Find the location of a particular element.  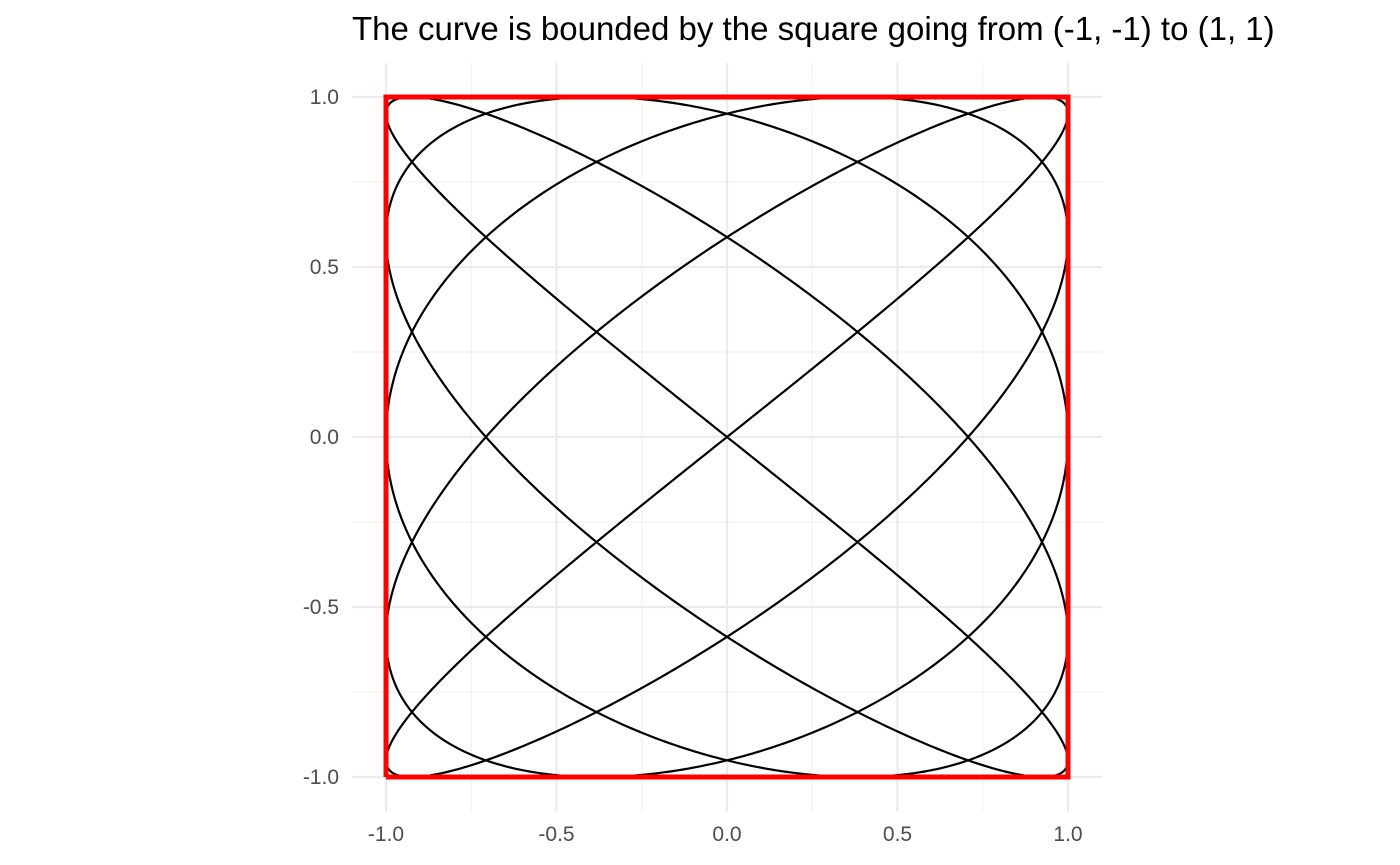

y-tick-label: -1.0 is located at coordinates (321, 777).